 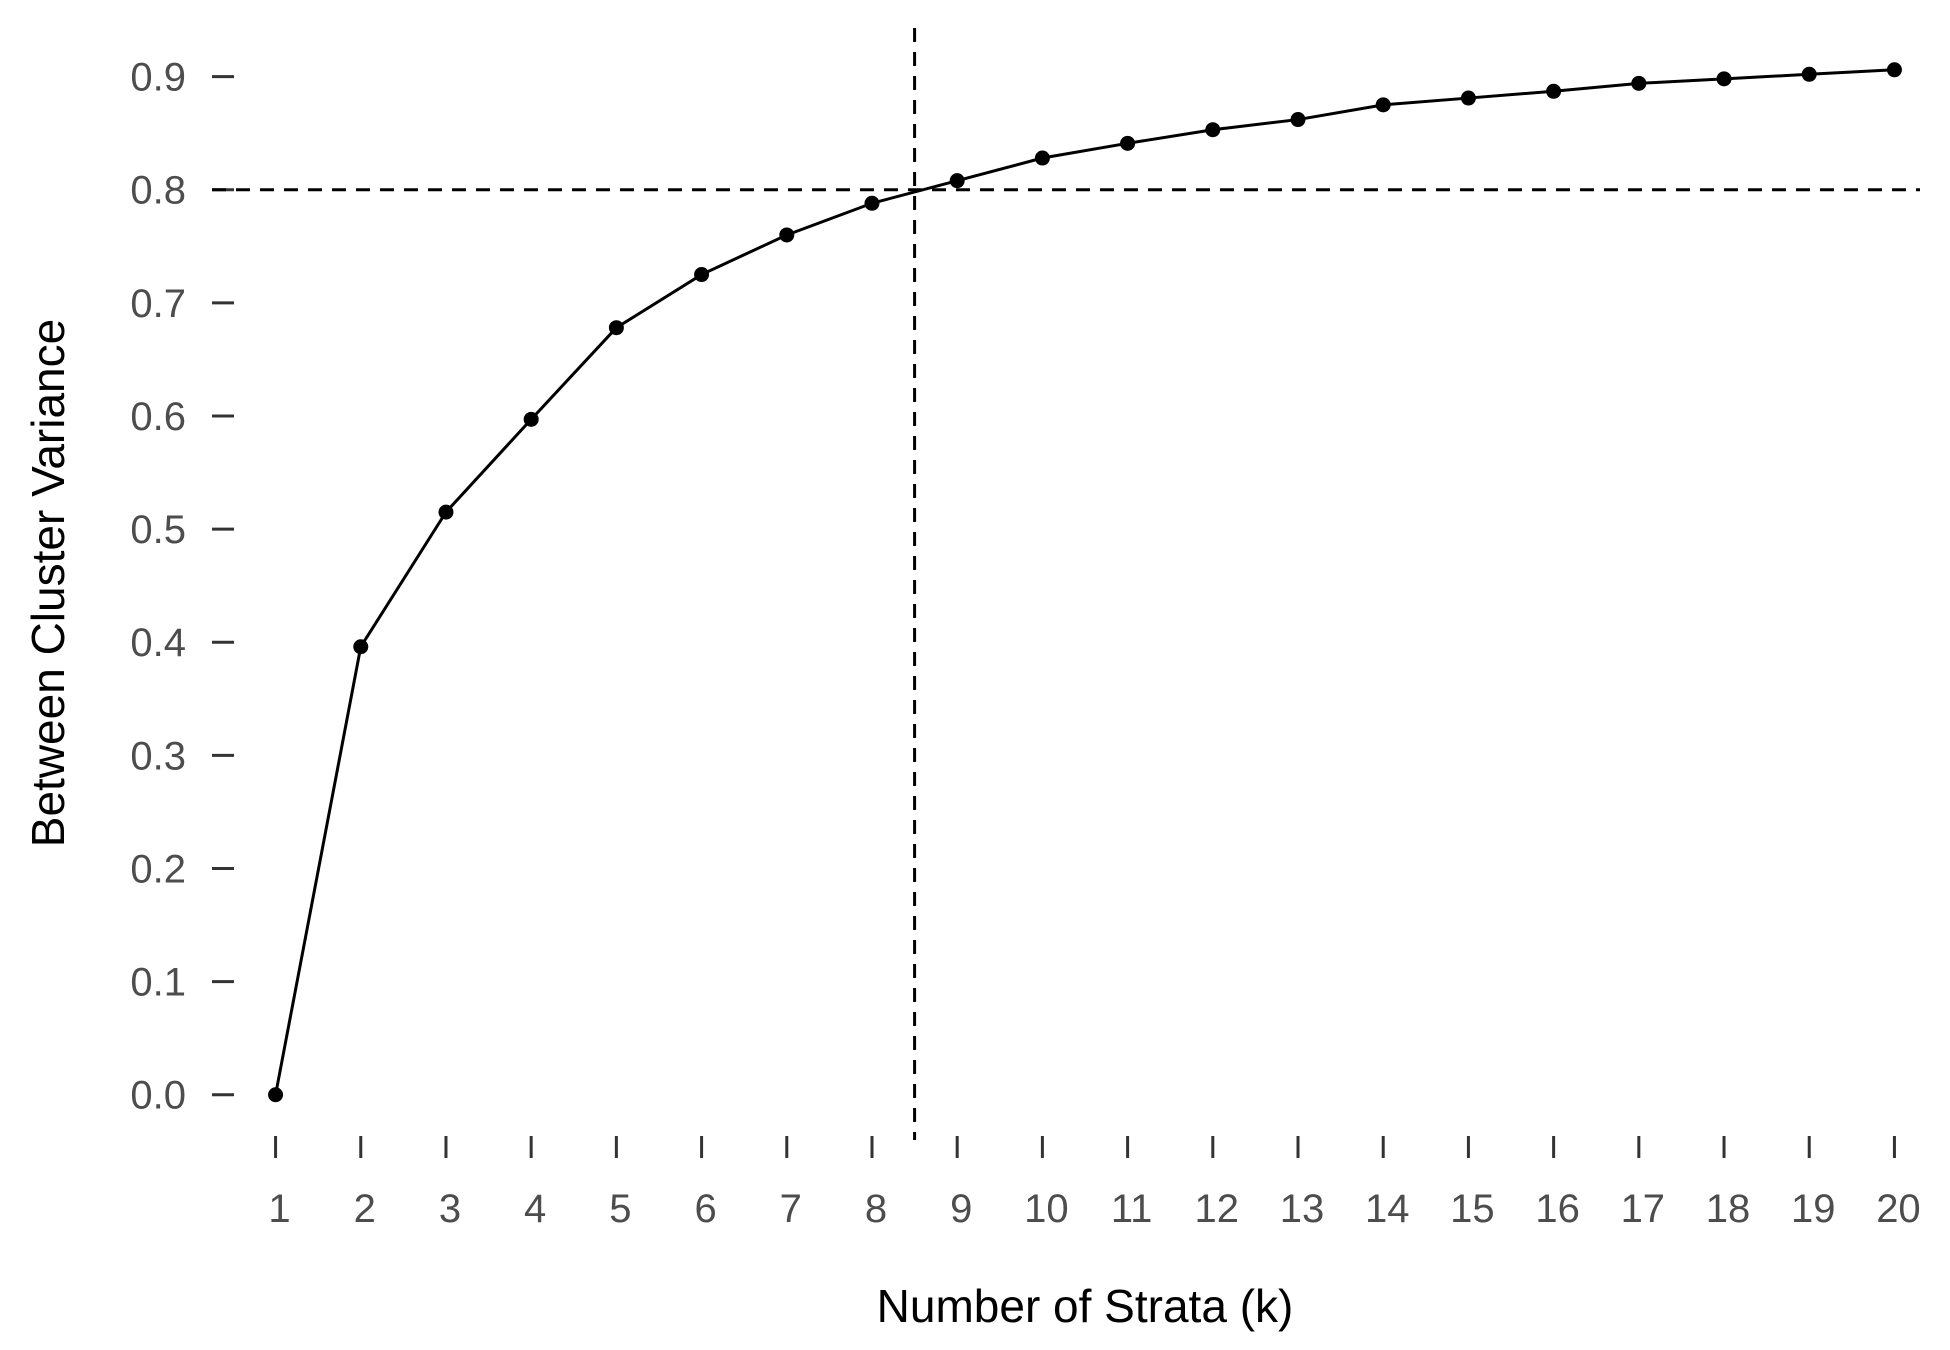 I want to click on y-axis: 0.0 0.1 0.2 0.3 0.4 0.5 0.6 0.7 0.8 0.9, so click(x=182, y=587).